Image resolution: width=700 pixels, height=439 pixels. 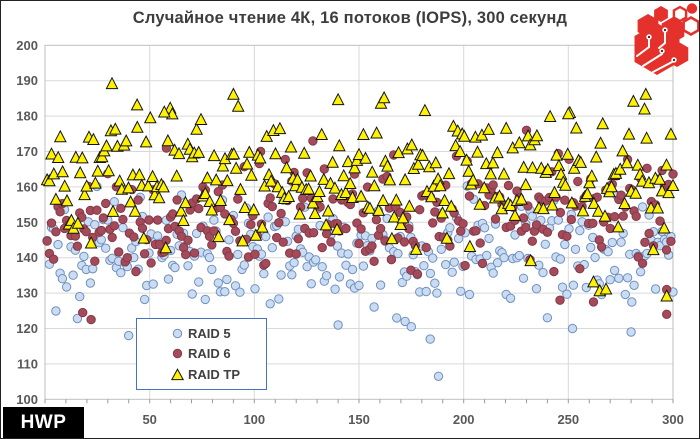 I want to click on y-tick-label: 130, so click(x=27, y=293).